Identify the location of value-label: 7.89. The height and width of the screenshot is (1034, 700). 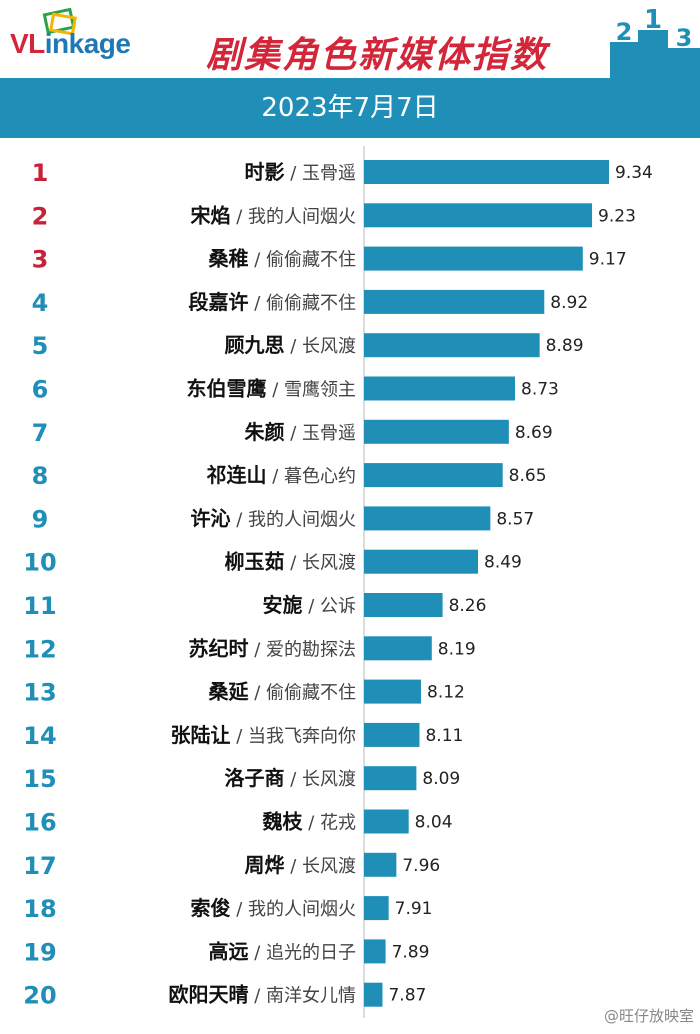
(411, 952).